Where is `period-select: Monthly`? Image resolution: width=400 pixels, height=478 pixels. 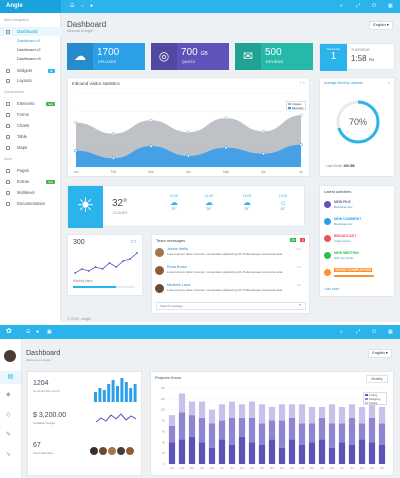 period-select: Monthly is located at coordinates (377, 379).